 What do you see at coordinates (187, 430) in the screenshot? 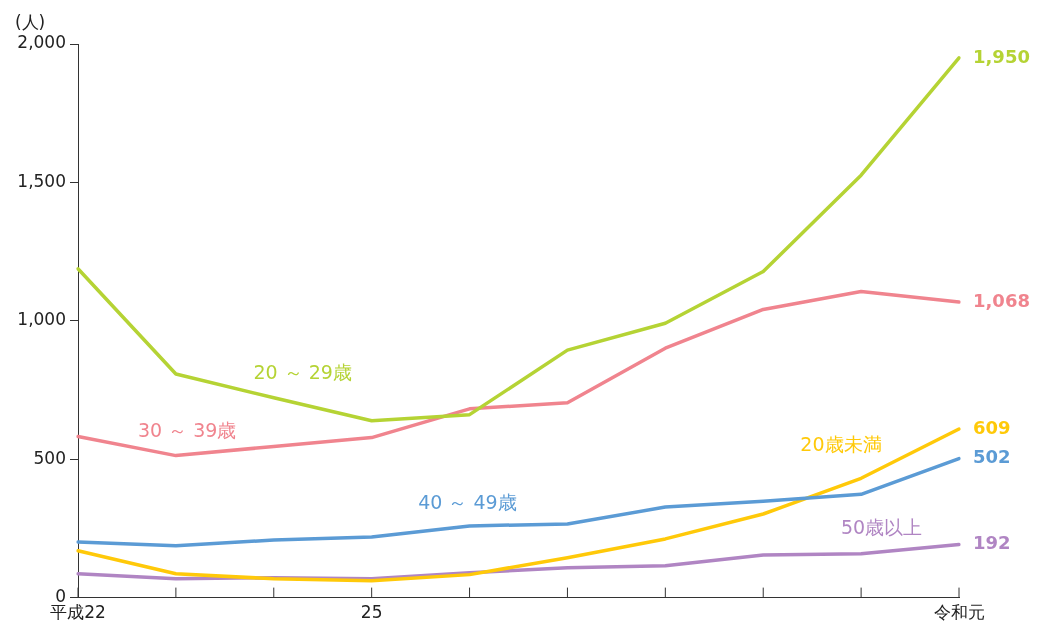
I see `series-label: 30 ～ 39歳` at bounding box center [187, 430].